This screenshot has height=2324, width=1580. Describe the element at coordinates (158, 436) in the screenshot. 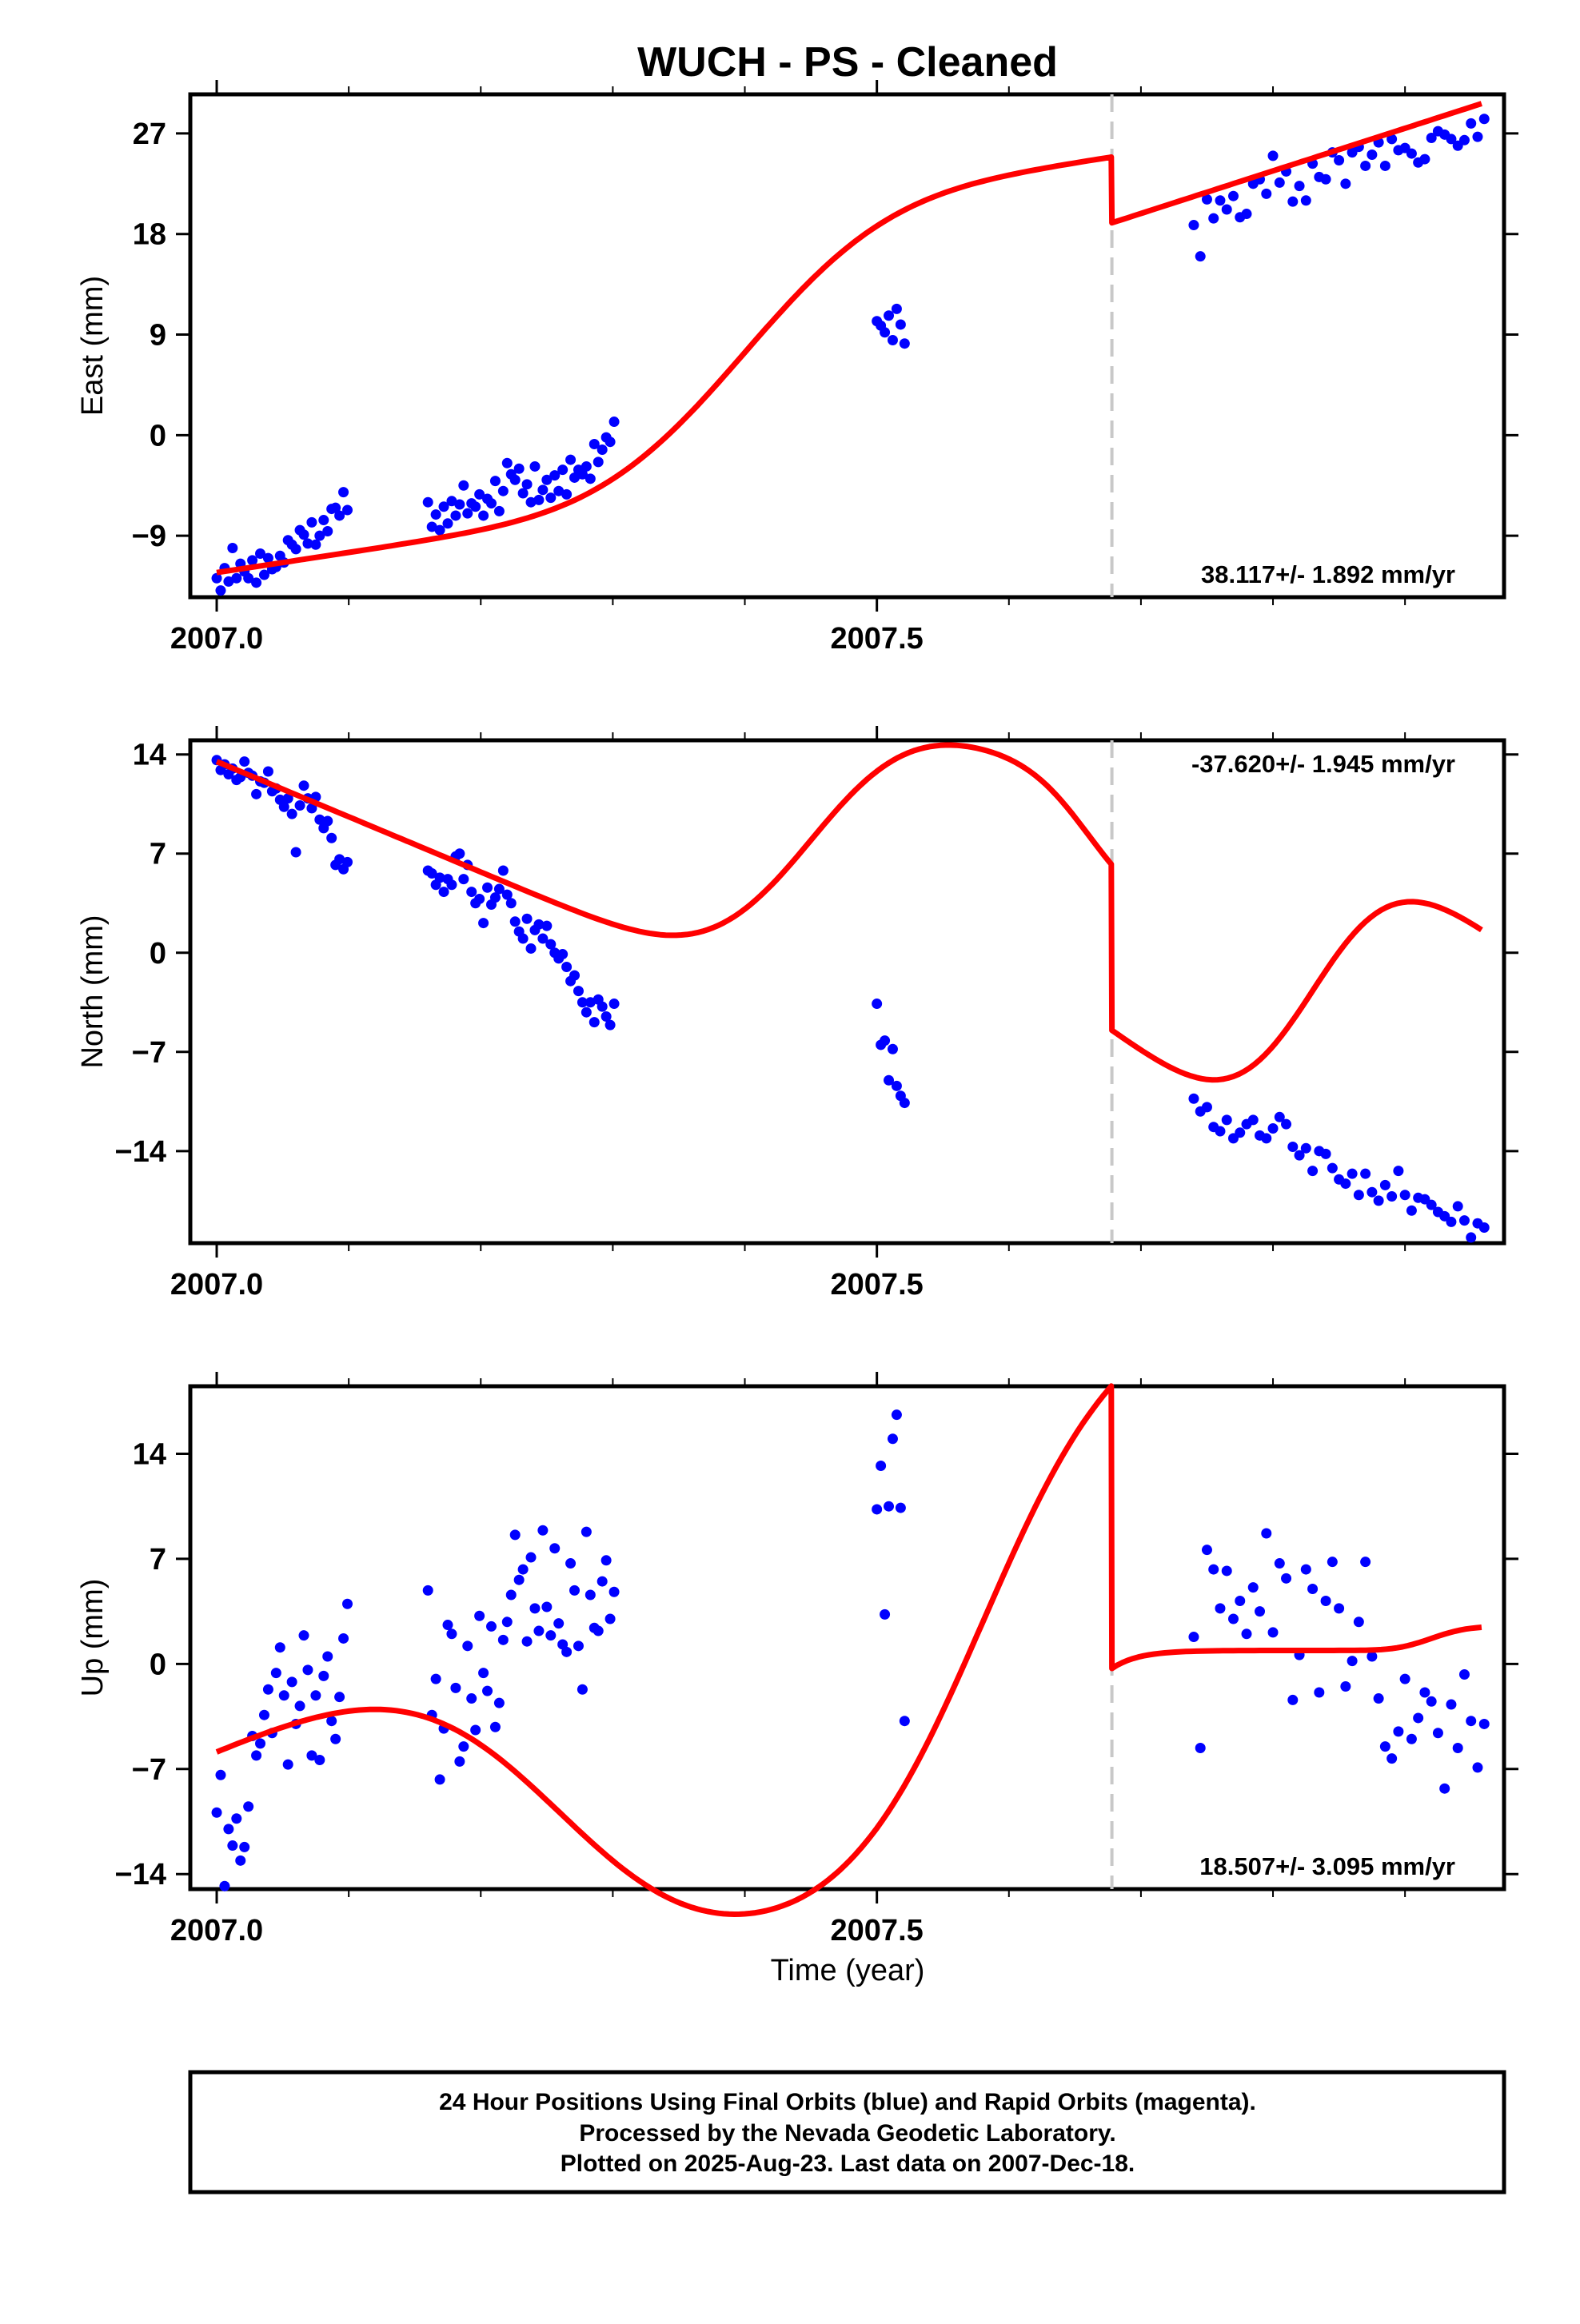

I see `y-tick-label: 0` at that location.